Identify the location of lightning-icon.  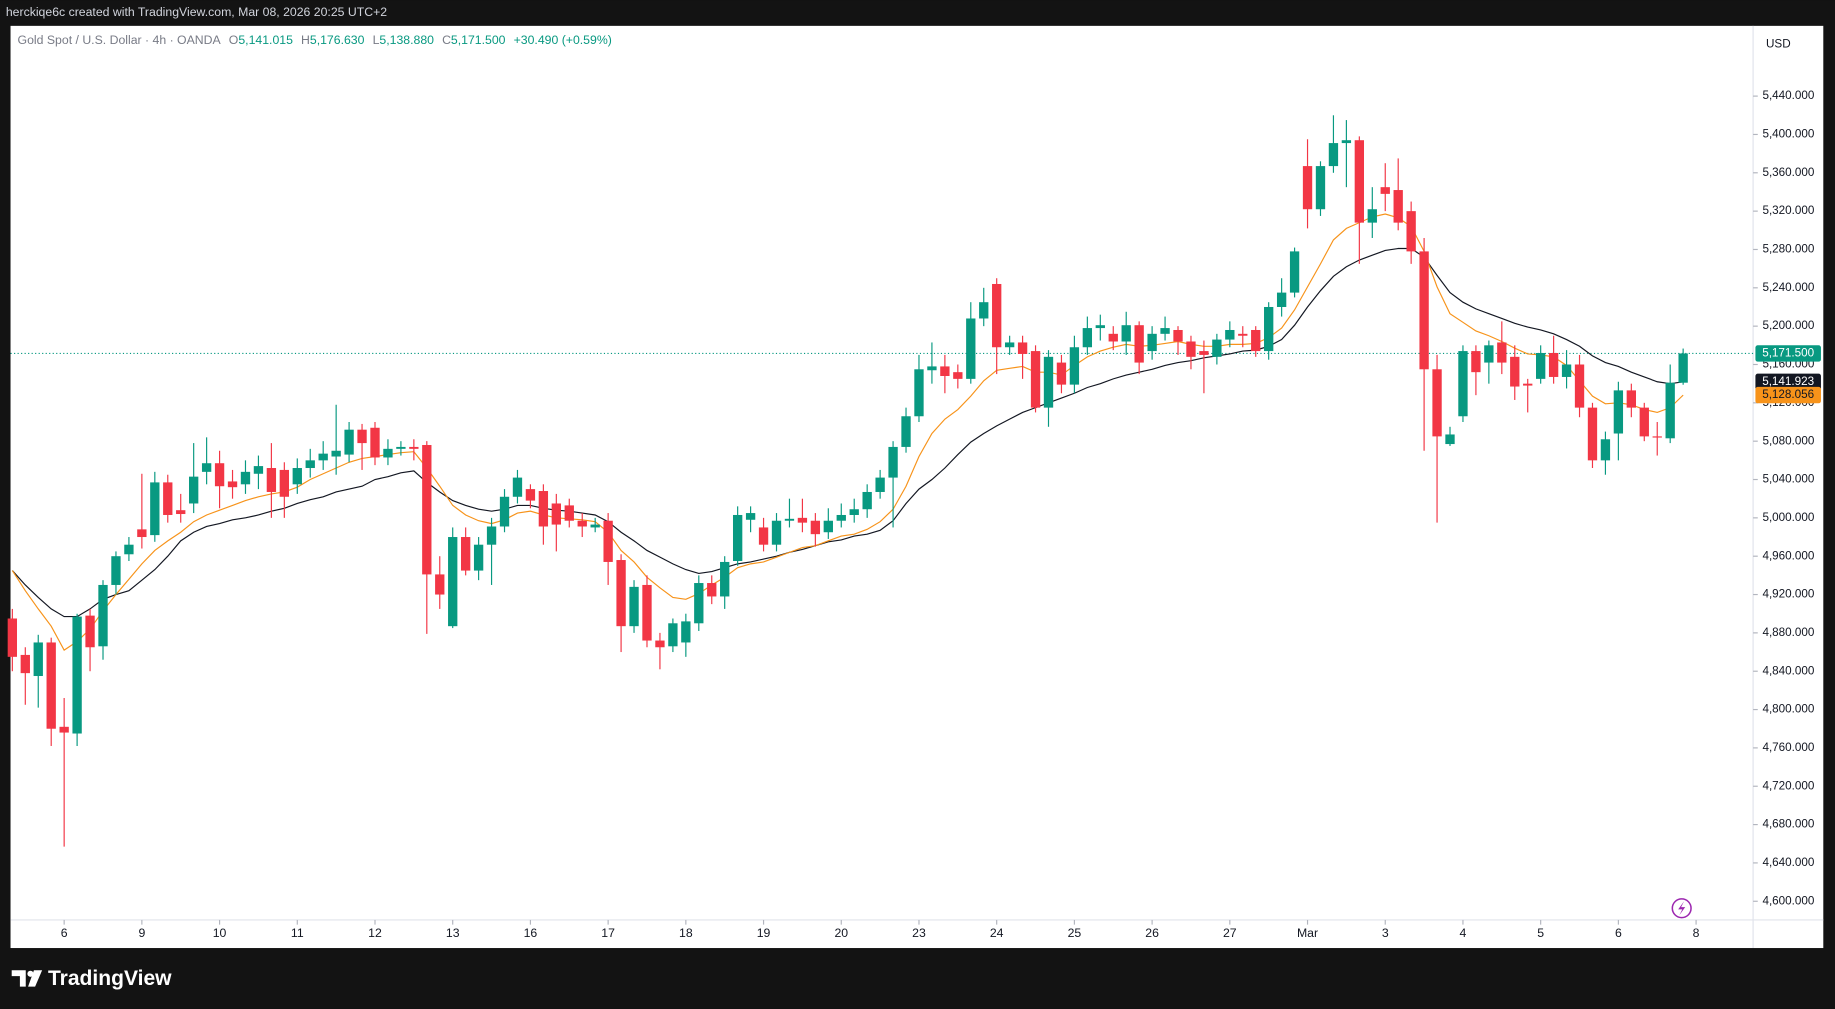
(1681, 908).